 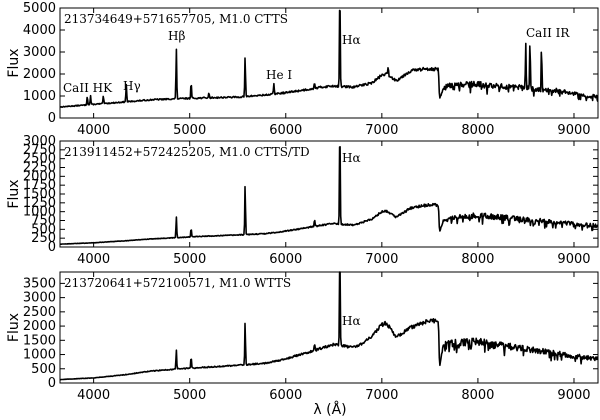 I want to click on line-annotation: He I, so click(x=279, y=75).